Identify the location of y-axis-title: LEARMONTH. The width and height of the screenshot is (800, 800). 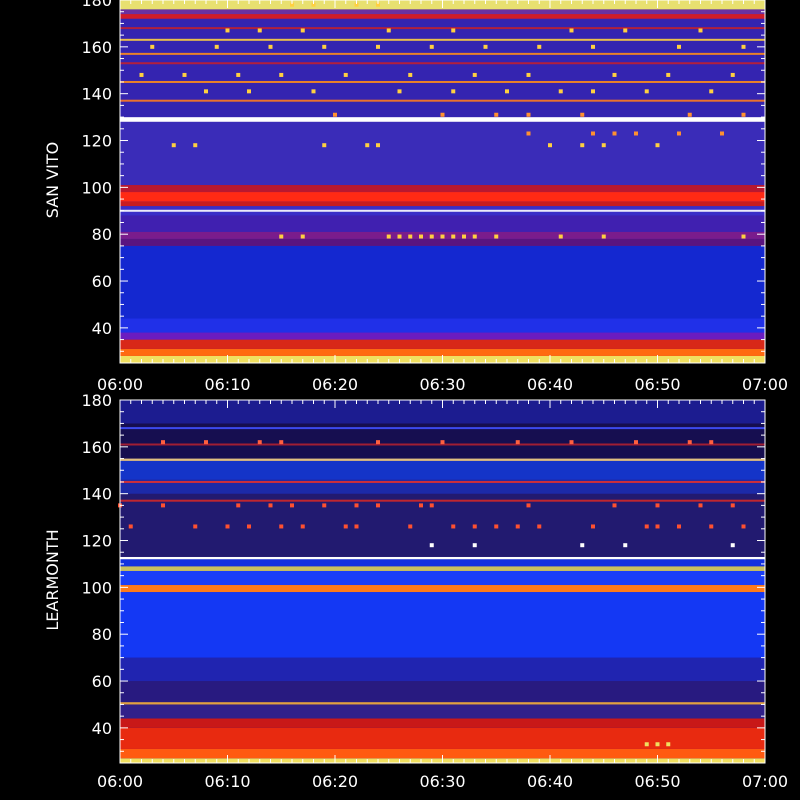
(52, 579).